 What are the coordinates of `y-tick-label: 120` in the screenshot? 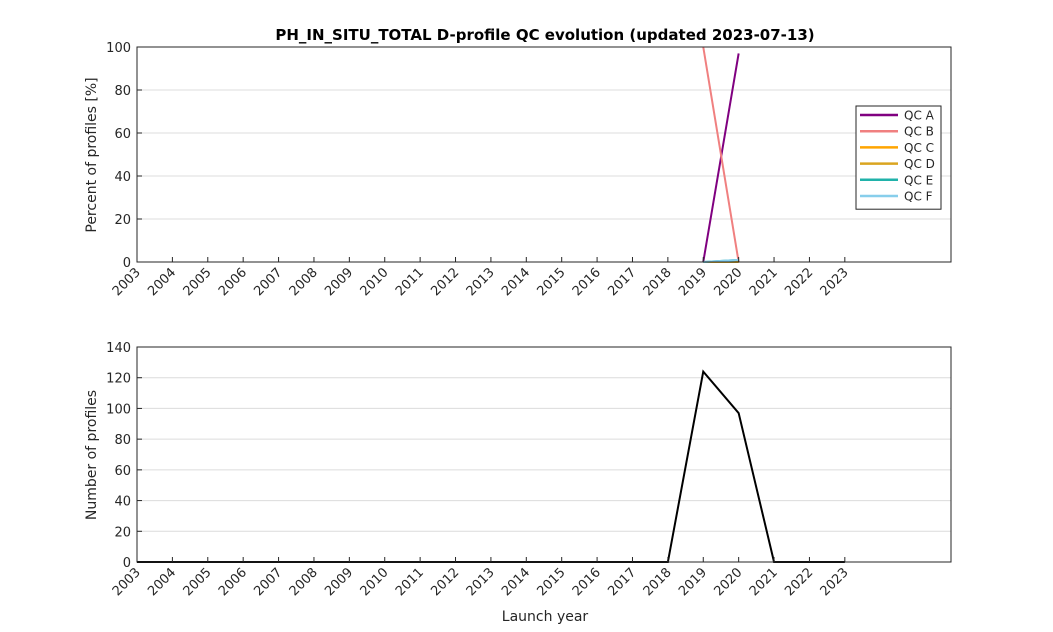 It's located at (118, 379).